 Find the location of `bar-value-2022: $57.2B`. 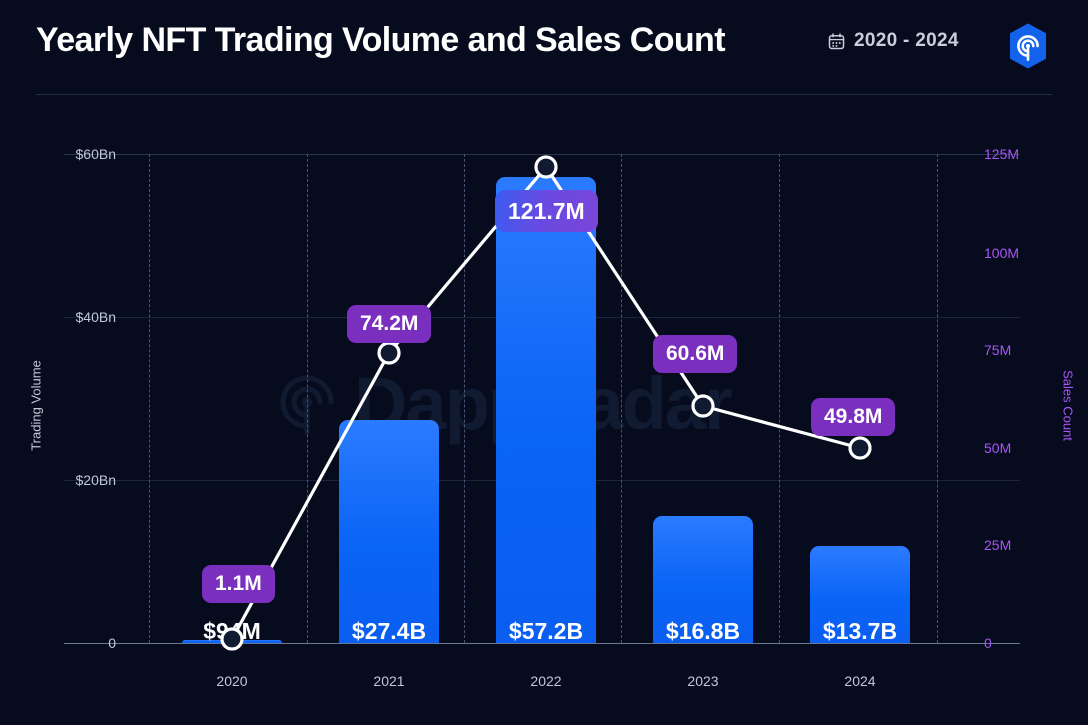

bar-value-2022: $57.2B is located at coordinates (546, 631).